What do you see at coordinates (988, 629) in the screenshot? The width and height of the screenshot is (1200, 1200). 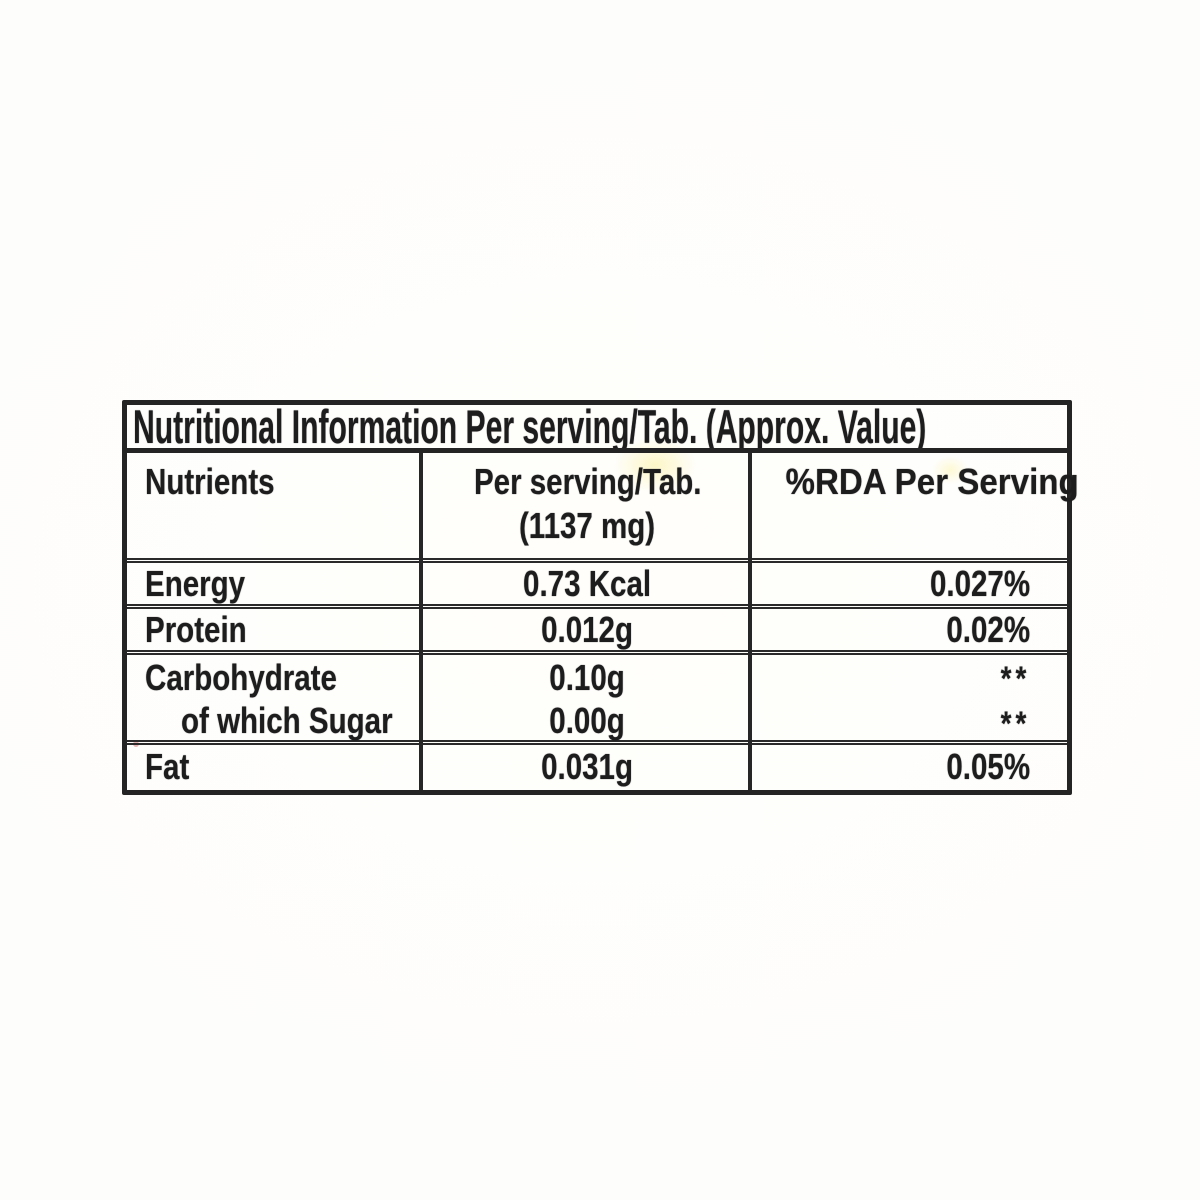 I see `protein-rda-value: 0.02%` at bounding box center [988, 629].